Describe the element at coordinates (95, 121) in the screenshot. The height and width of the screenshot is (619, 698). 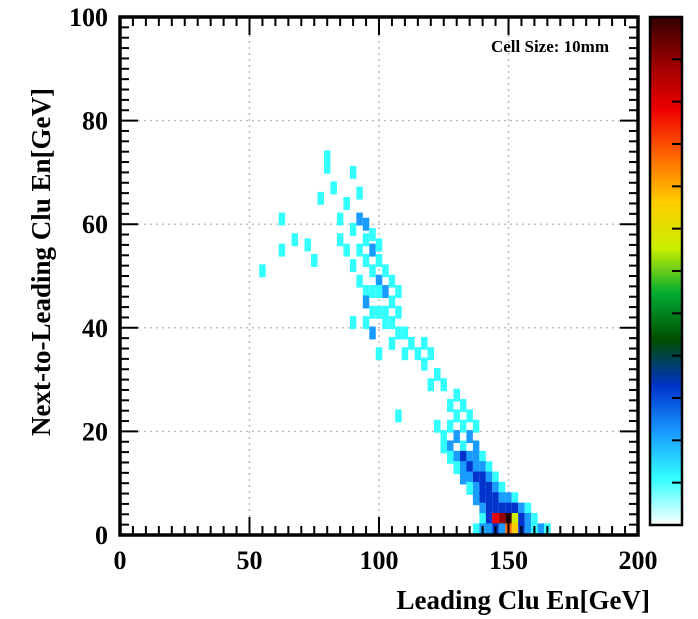
I see `y-tick-label: 80` at that location.